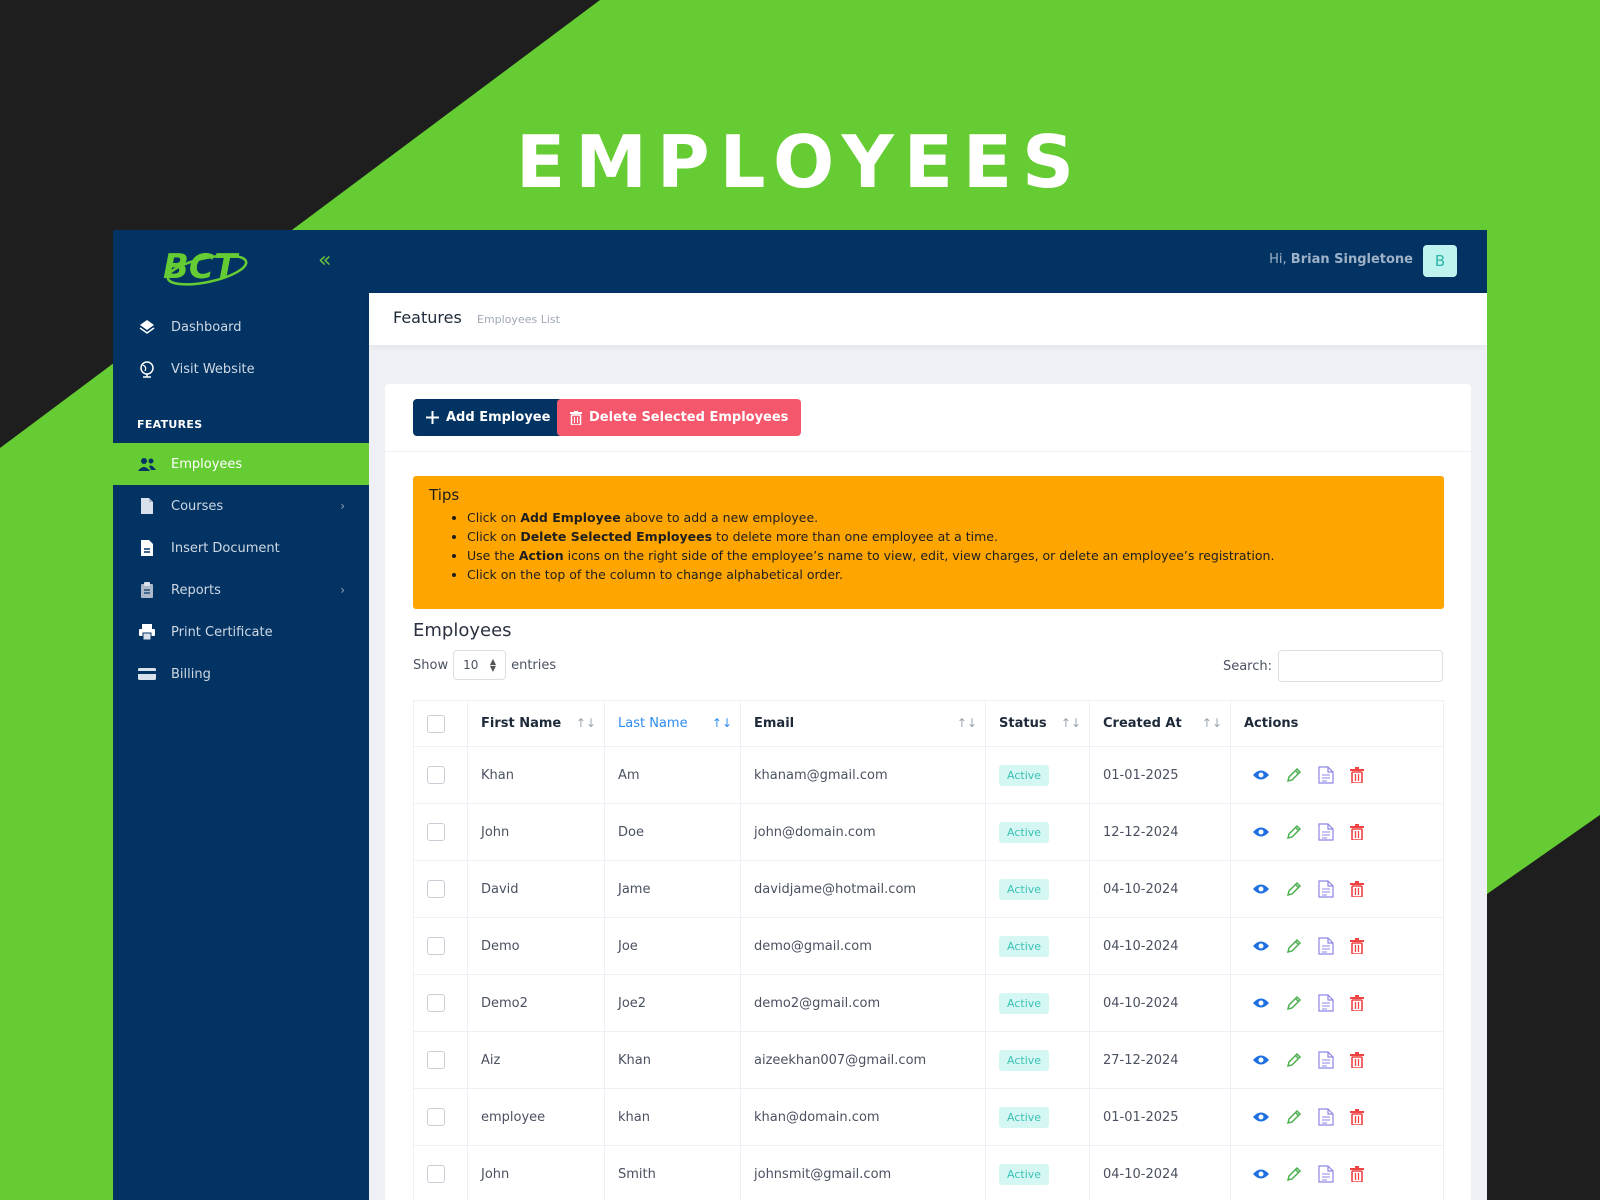  I want to click on delete-selected-button: Delete Selected Employees, so click(679, 417).